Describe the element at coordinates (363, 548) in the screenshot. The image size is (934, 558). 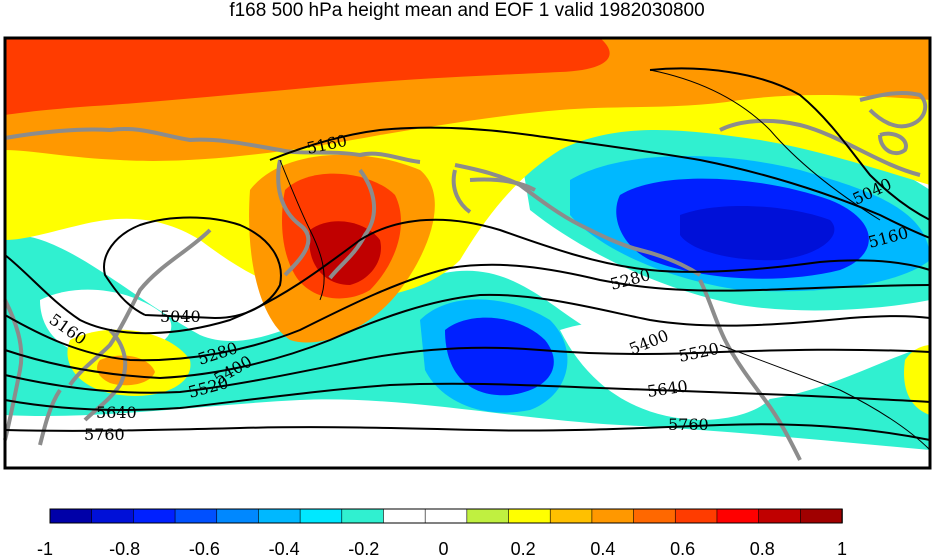
I see `colorbar-tick-label: -0.2` at that location.